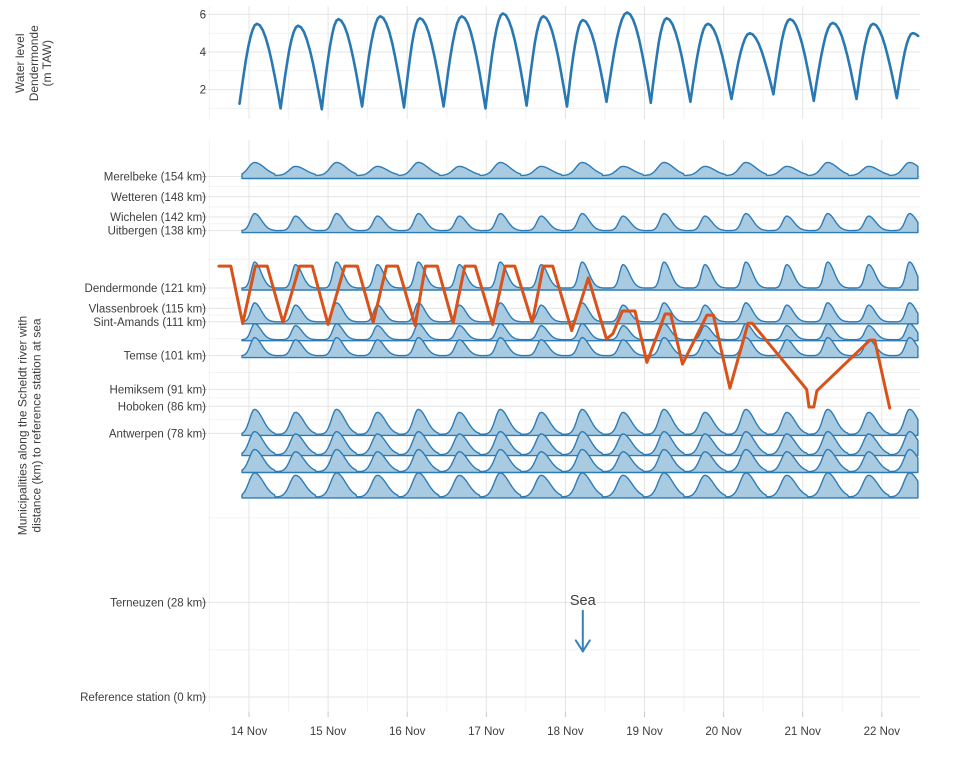 This screenshot has width=960, height=768. What do you see at coordinates (580, 485) in the screenshot?
I see `ridge-59.5km` at bounding box center [580, 485].